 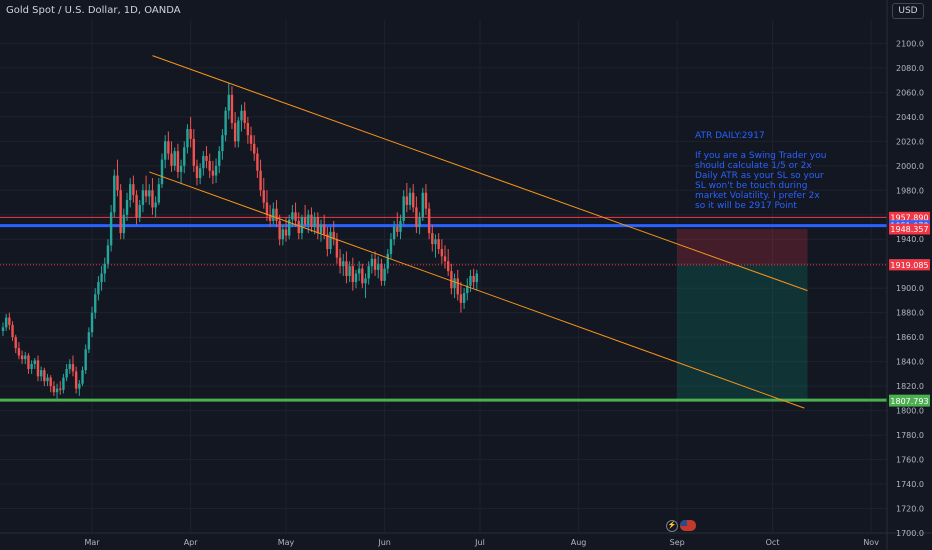 What do you see at coordinates (742, 332) in the screenshot?
I see `take-profit-zone` at bounding box center [742, 332].